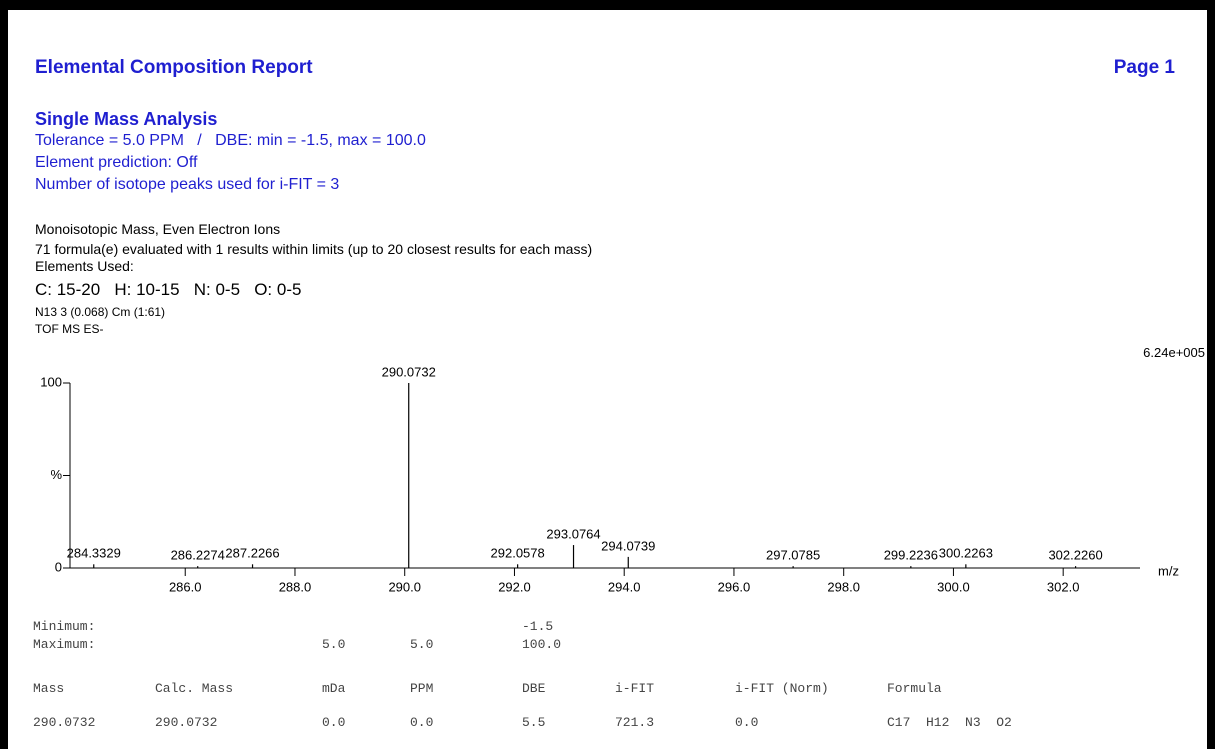 Image resolution: width=1215 pixels, height=749 pixels. What do you see at coordinates (168, 289) in the screenshot?
I see `elements: C: 15-20 H: 10-15 N: 0-5 O: 0-5` at bounding box center [168, 289].